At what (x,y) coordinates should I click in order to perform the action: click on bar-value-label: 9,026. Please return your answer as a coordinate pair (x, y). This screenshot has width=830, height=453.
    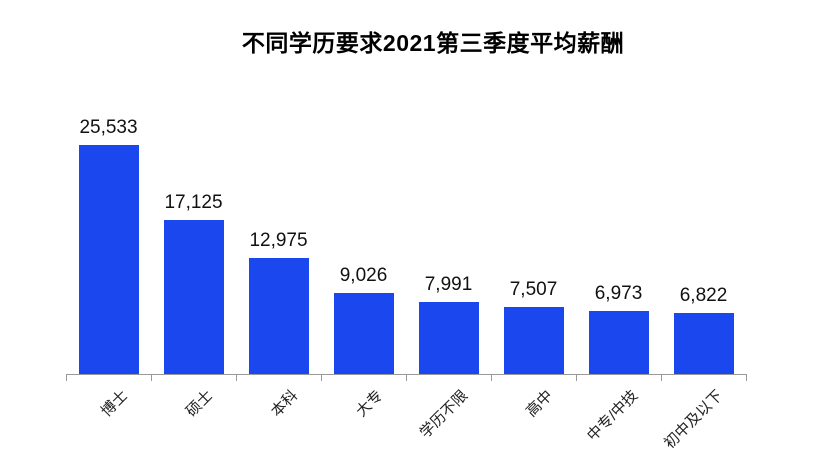
    Looking at the image, I should click on (363, 275).